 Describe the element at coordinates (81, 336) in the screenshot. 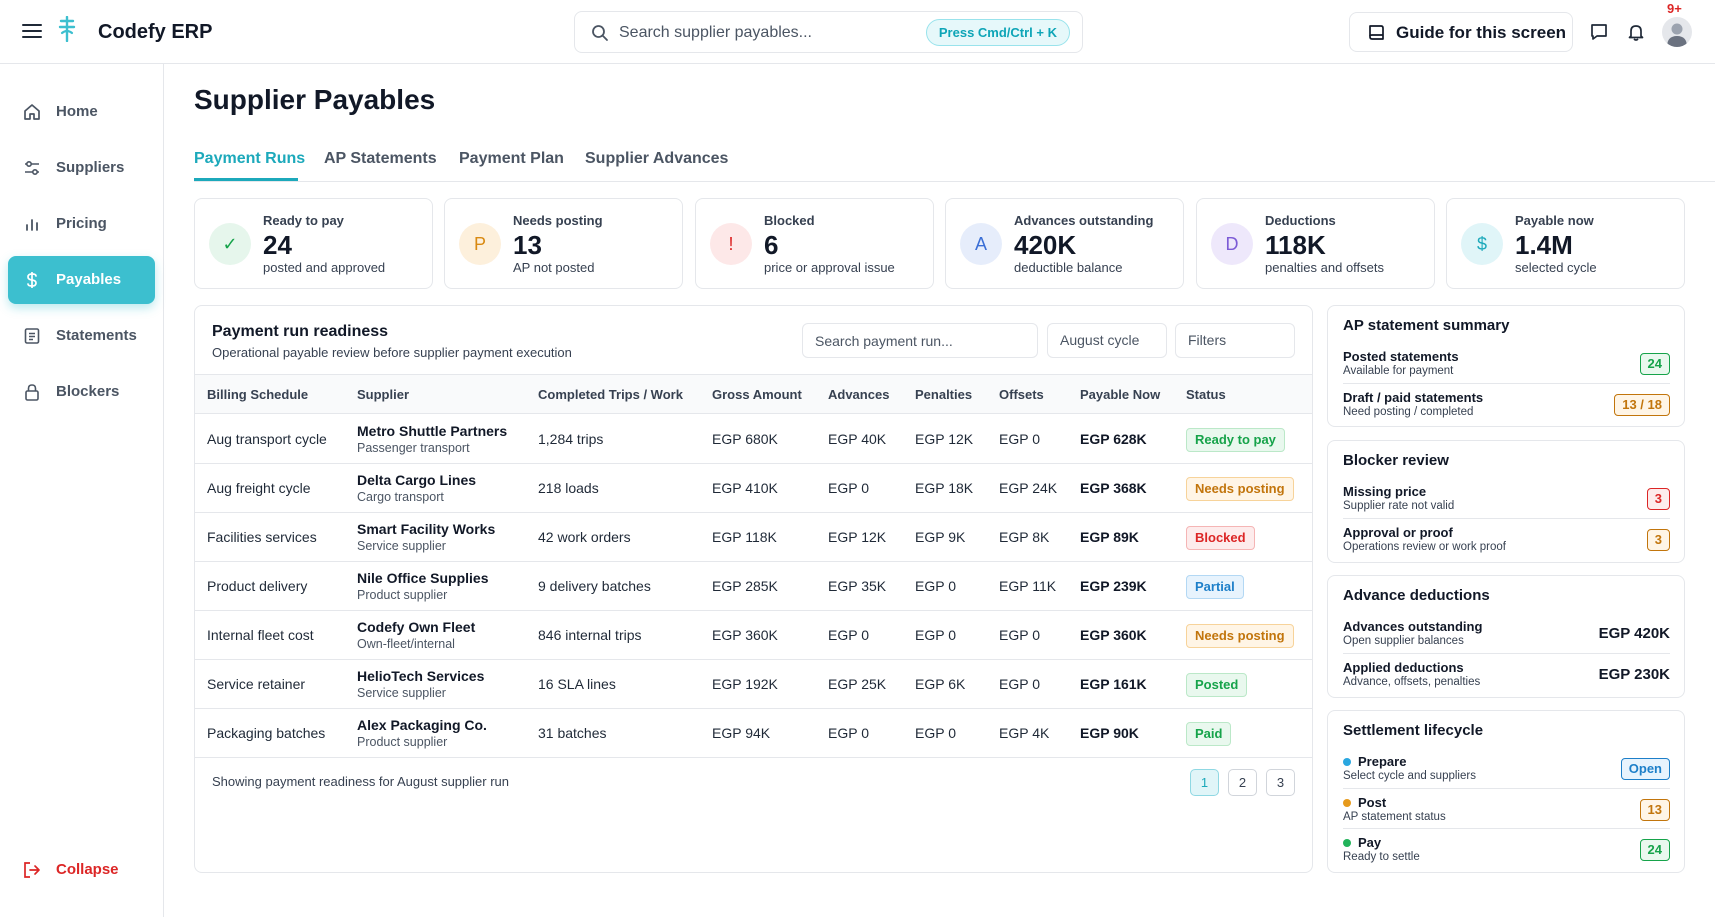

I see `sidebar-item-statements: Statements` at that location.